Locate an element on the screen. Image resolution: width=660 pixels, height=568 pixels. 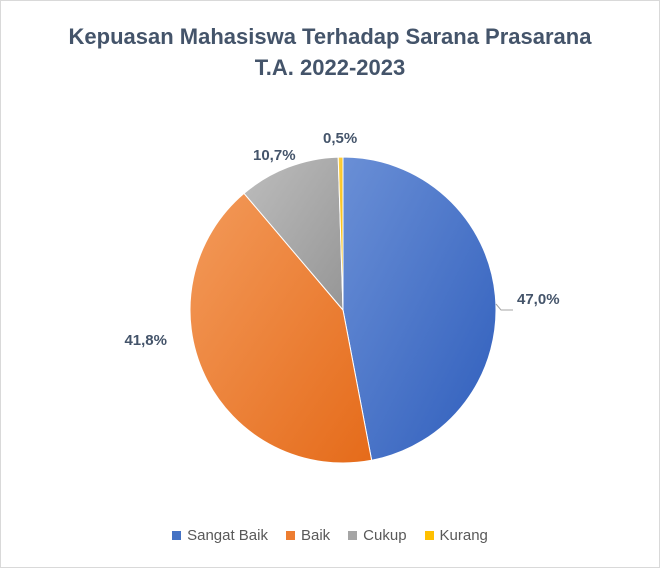
legend-item-kurang: Kurang is located at coordinates (456, 535).